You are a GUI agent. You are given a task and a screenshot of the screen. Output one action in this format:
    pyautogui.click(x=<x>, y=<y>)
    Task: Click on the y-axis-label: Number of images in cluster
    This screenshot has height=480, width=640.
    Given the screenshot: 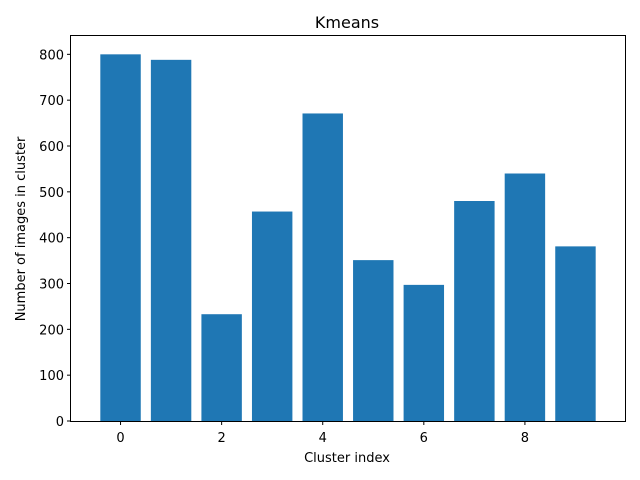 What is the action you would take?
    pyautogui.click(x=21, y=228)
    